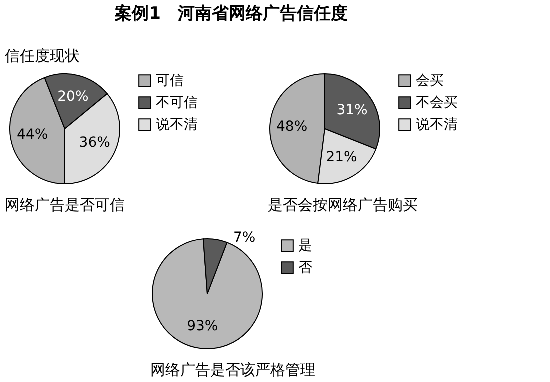  Describe the element at coordinates (233, 370) in the screenshot. I see `text: 网络广告是否该严格管理` at that location.